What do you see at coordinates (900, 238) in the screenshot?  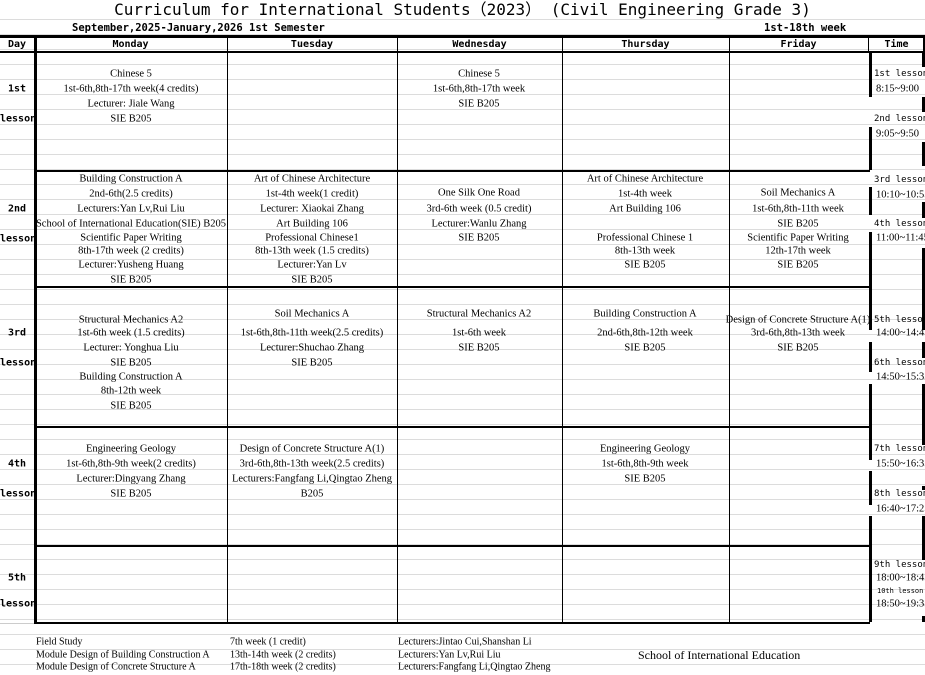 I see `lesson-time: 11:00~11:45` at bounding box center [900, 238].